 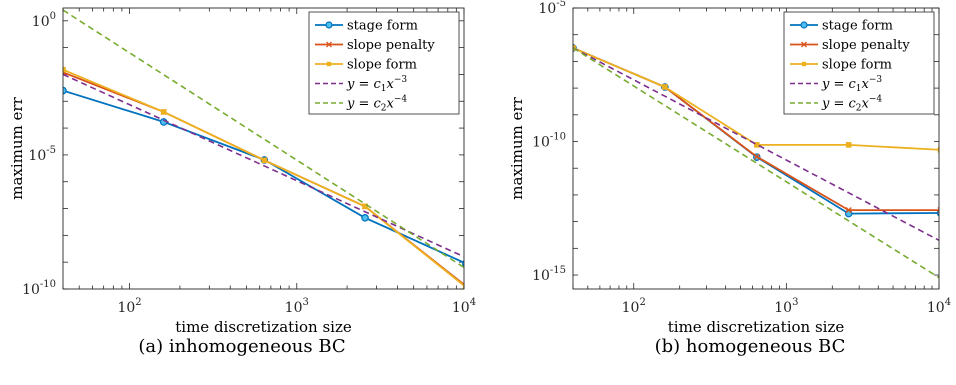 What do you see at coordinates (750, 346) in the screenshot?
I see `subfigure-caption: (b) homogeneous BC` at bounding box center [750, 346].